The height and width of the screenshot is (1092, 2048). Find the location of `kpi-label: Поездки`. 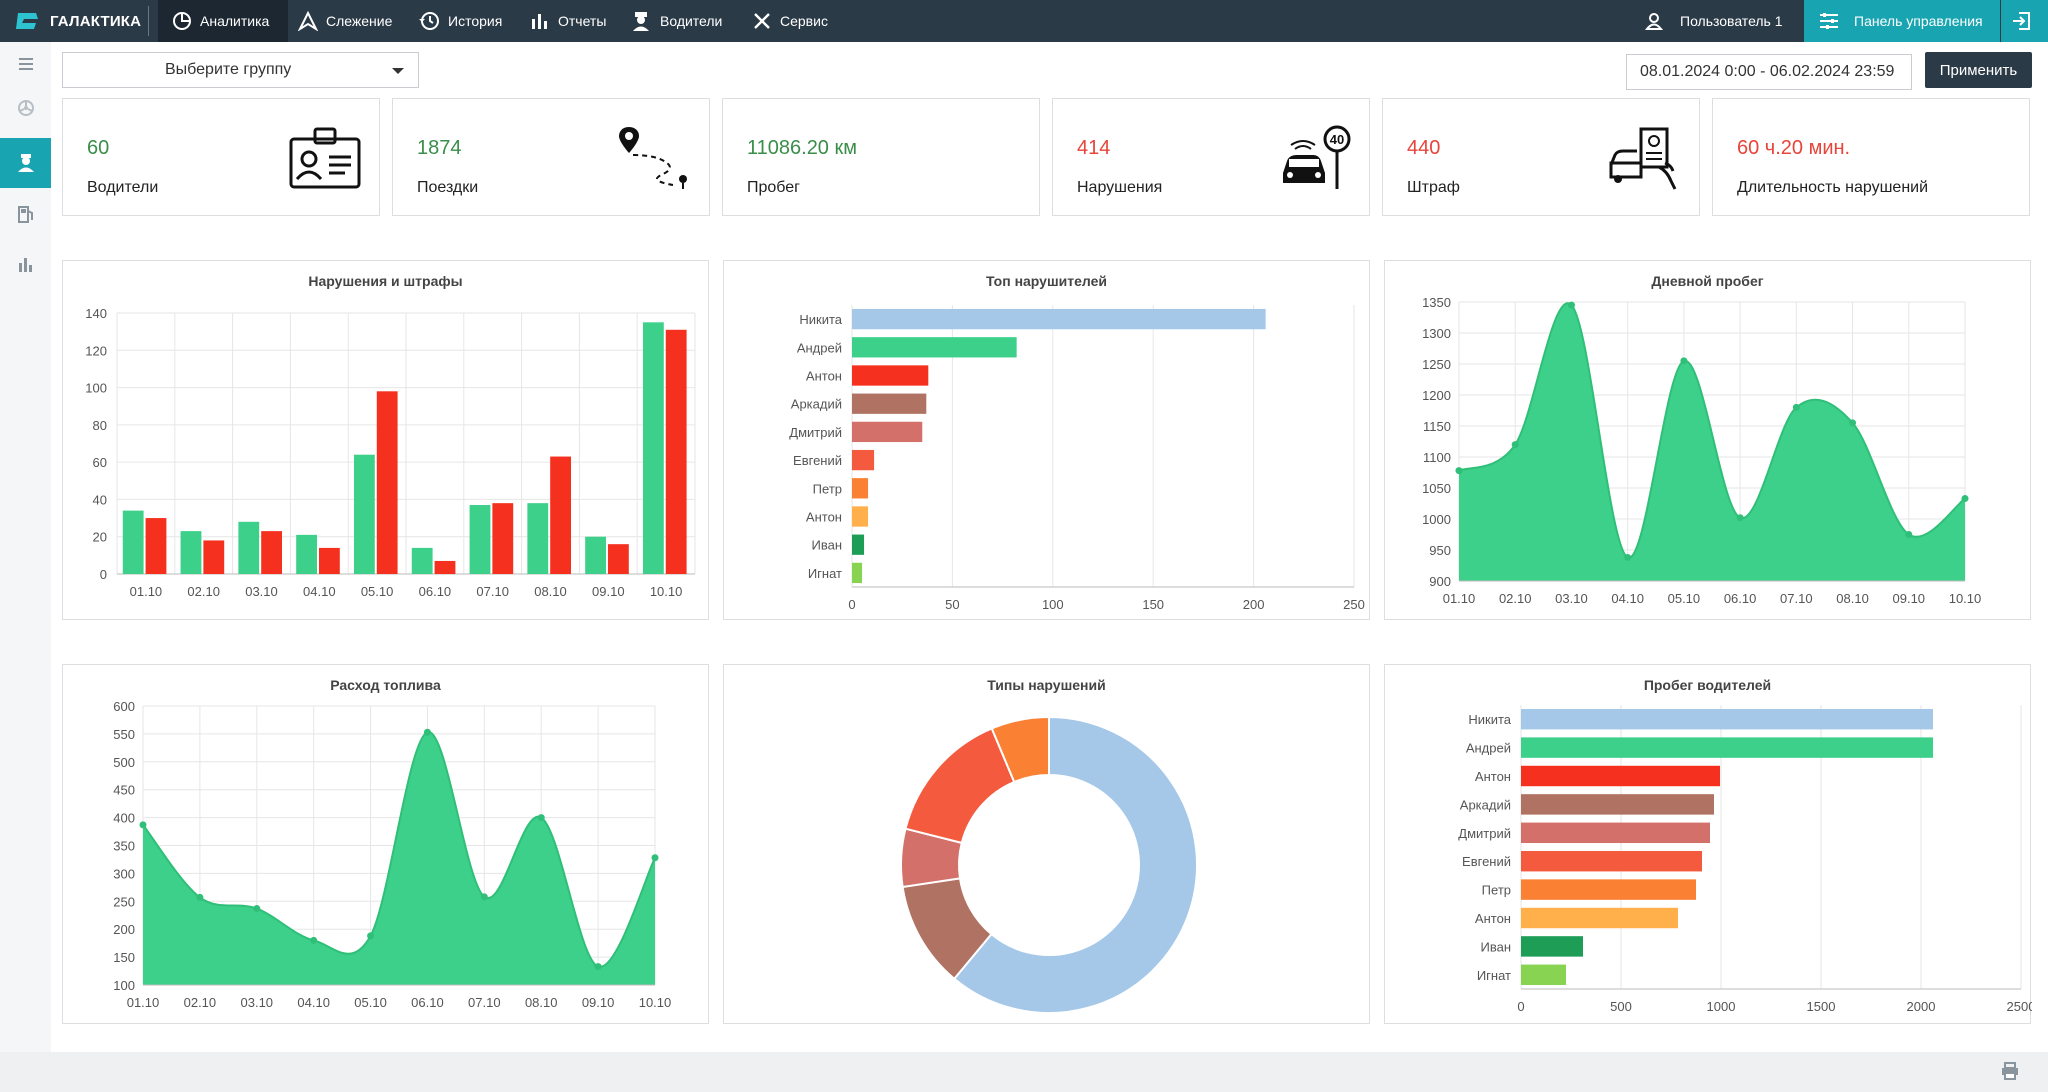

kpi-label: Поездки is located at coordinates (448, 187).